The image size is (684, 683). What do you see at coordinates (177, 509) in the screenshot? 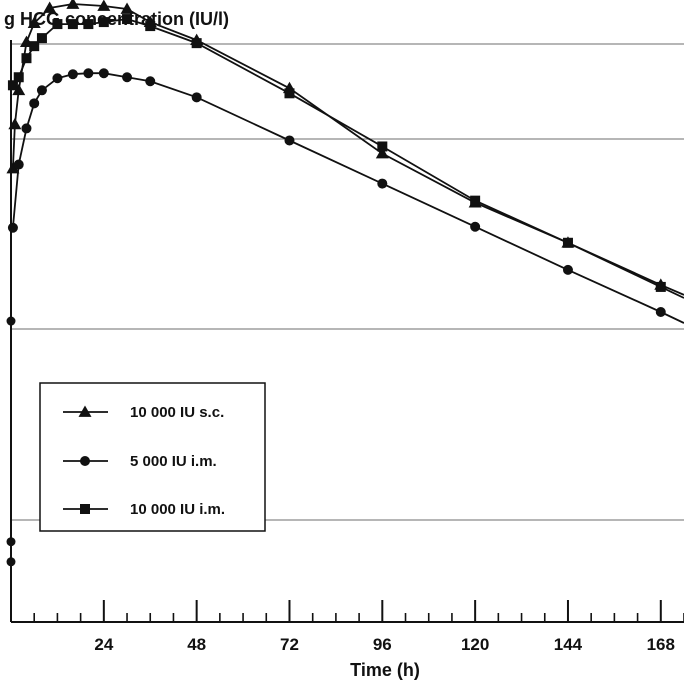
I see `legend-label-square: 10 000 IU i.m.` at bounding box center [177, 509].